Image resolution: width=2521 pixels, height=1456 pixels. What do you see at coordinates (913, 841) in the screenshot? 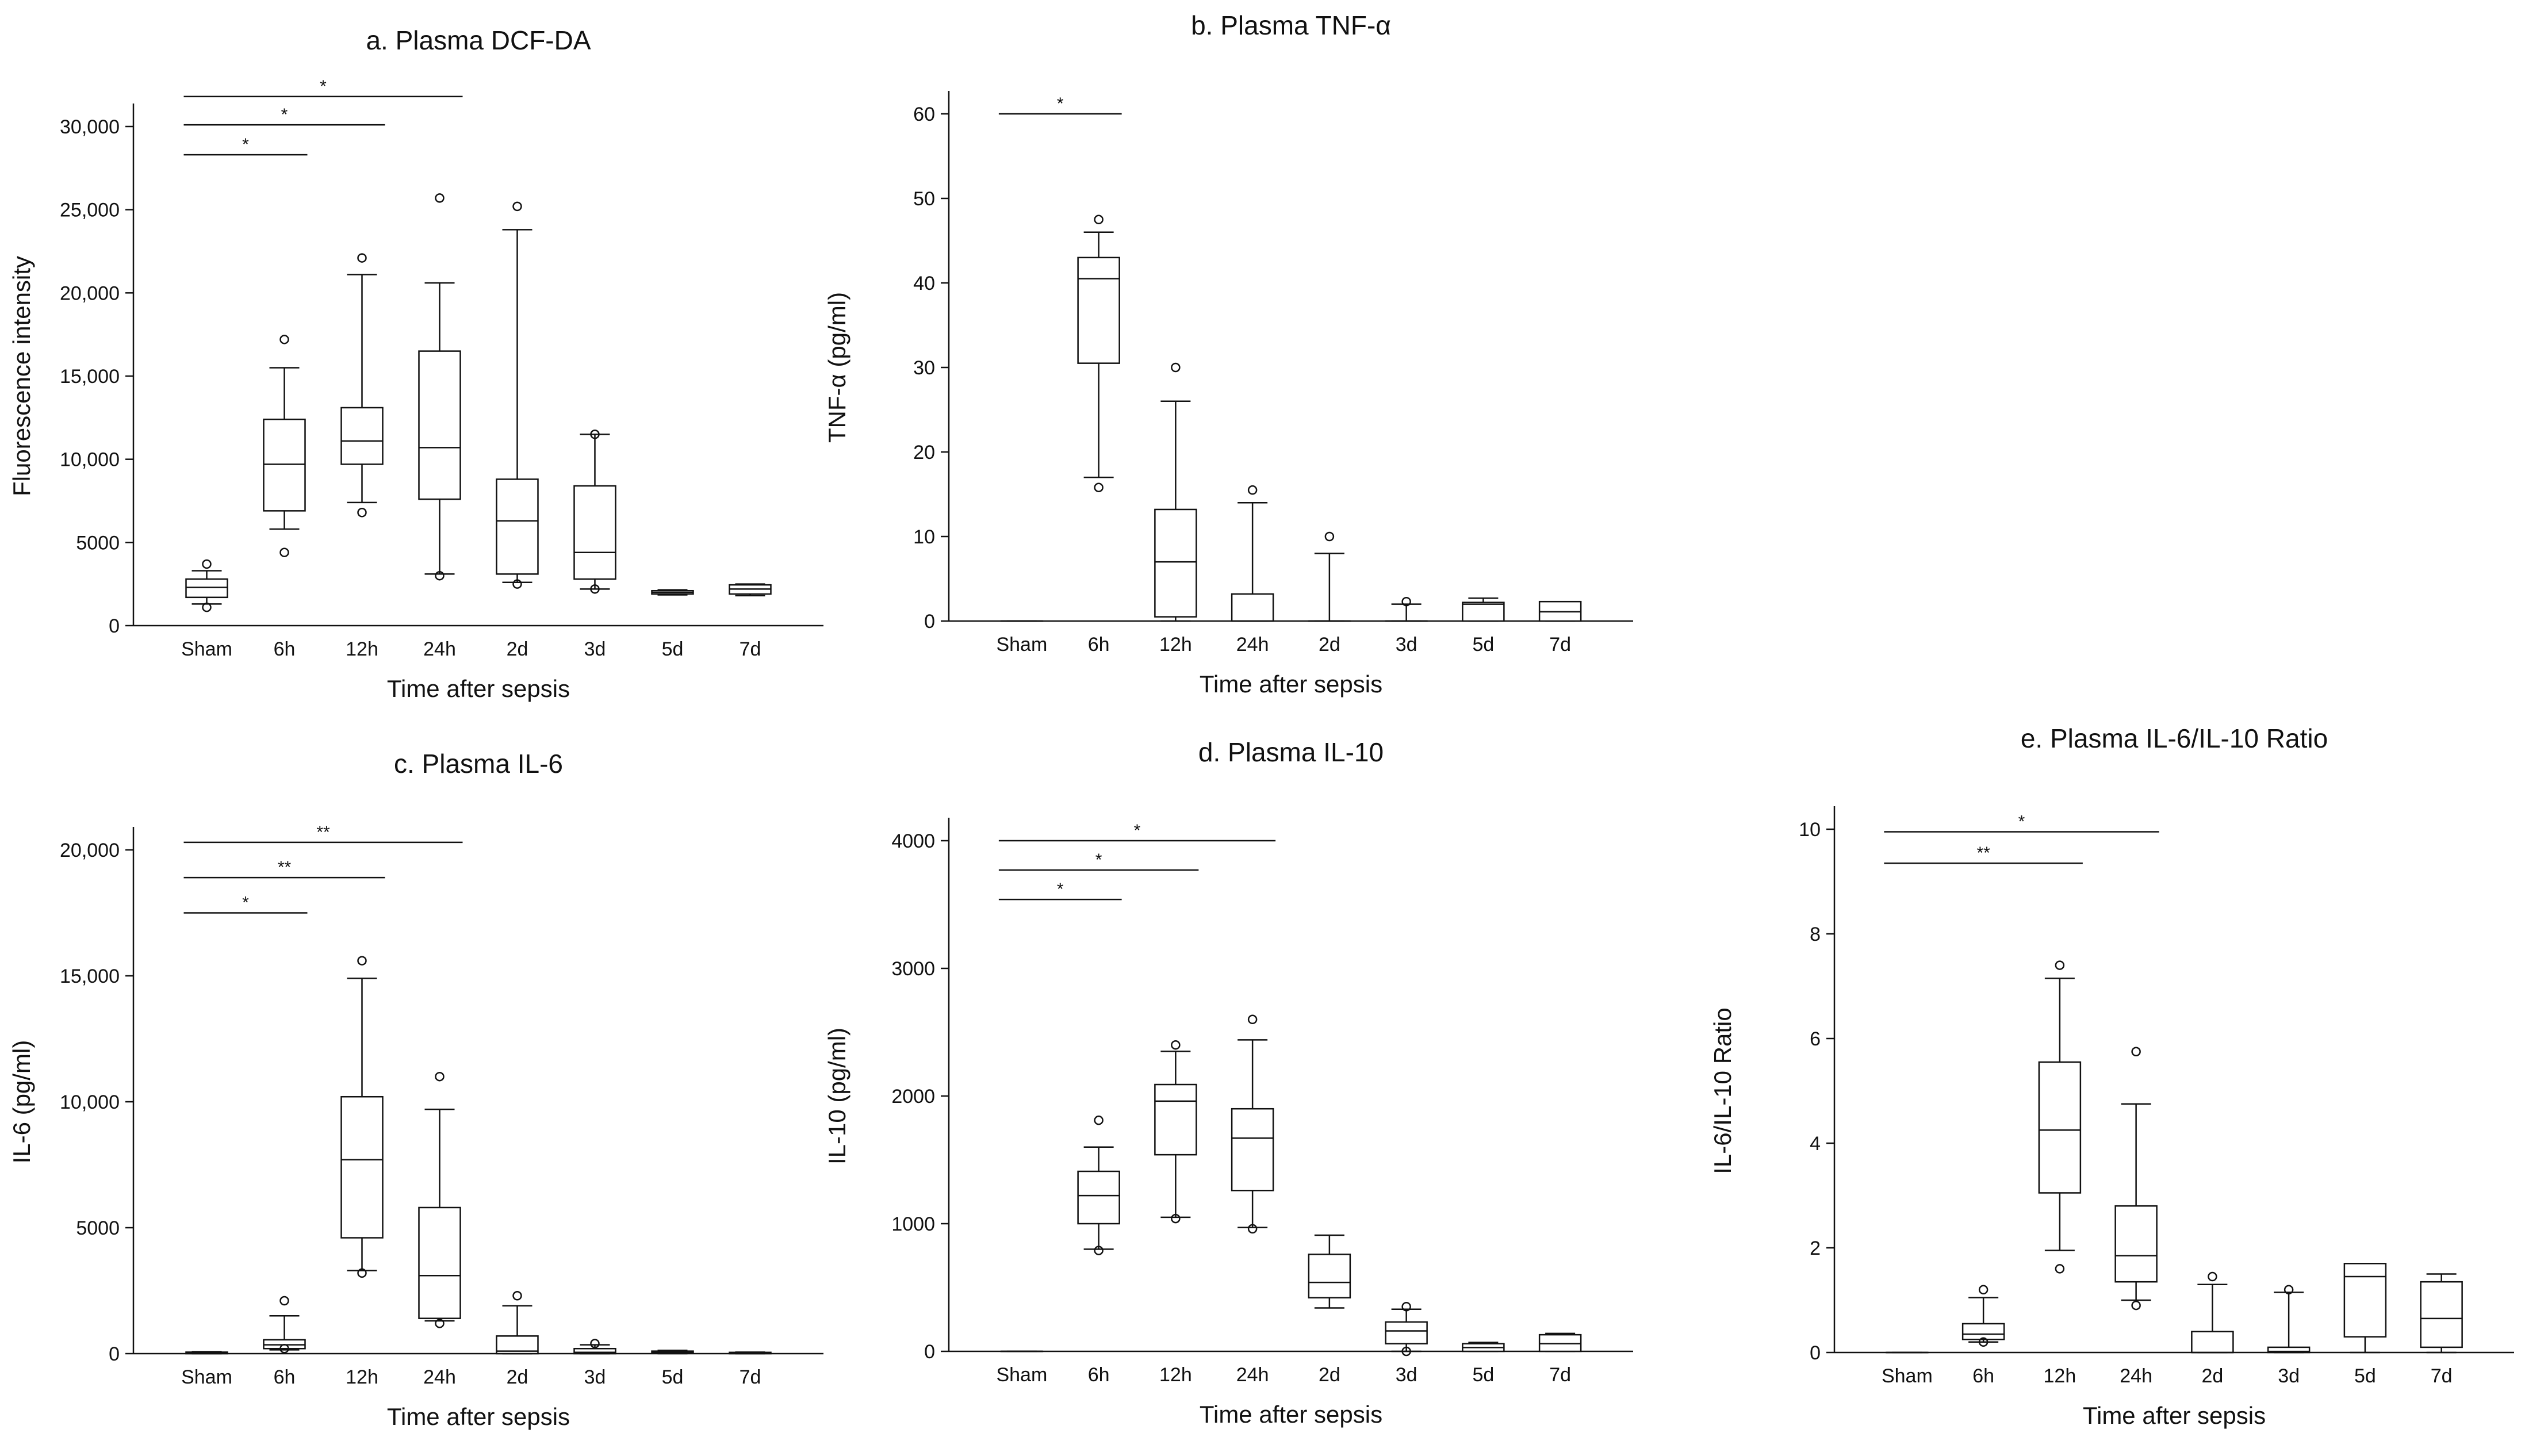
I see `y-tick-label: 4000` at bounding box center [913, 841].